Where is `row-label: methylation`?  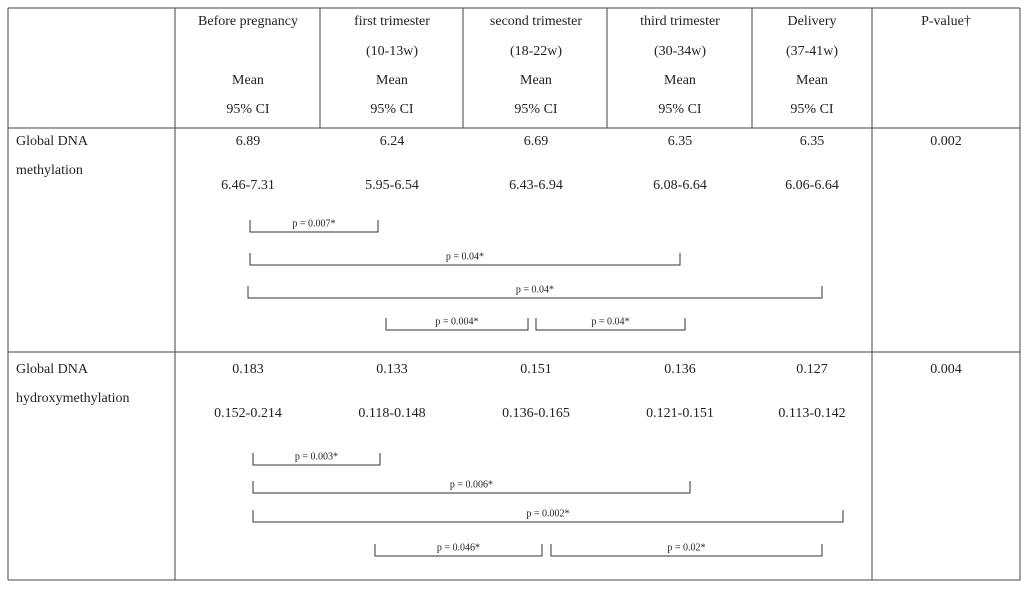 row-label: methylation is located at coordinates (49, 170).